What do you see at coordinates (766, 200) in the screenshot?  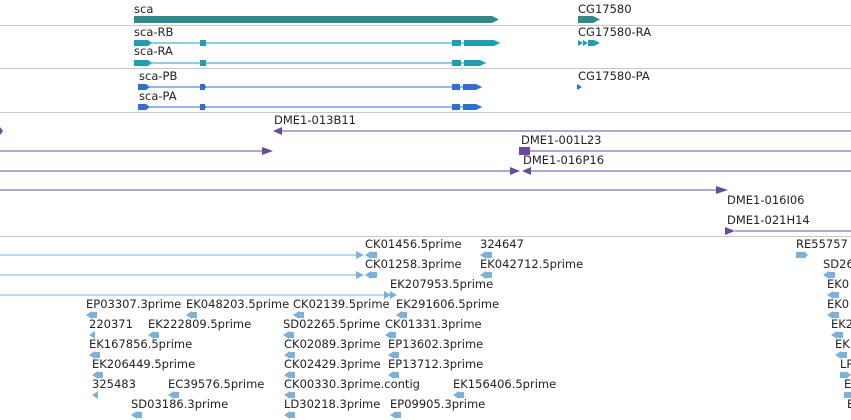 I see `clone-label-dme1-016i06: DME1-016I06` at bounding box center [766, 200].